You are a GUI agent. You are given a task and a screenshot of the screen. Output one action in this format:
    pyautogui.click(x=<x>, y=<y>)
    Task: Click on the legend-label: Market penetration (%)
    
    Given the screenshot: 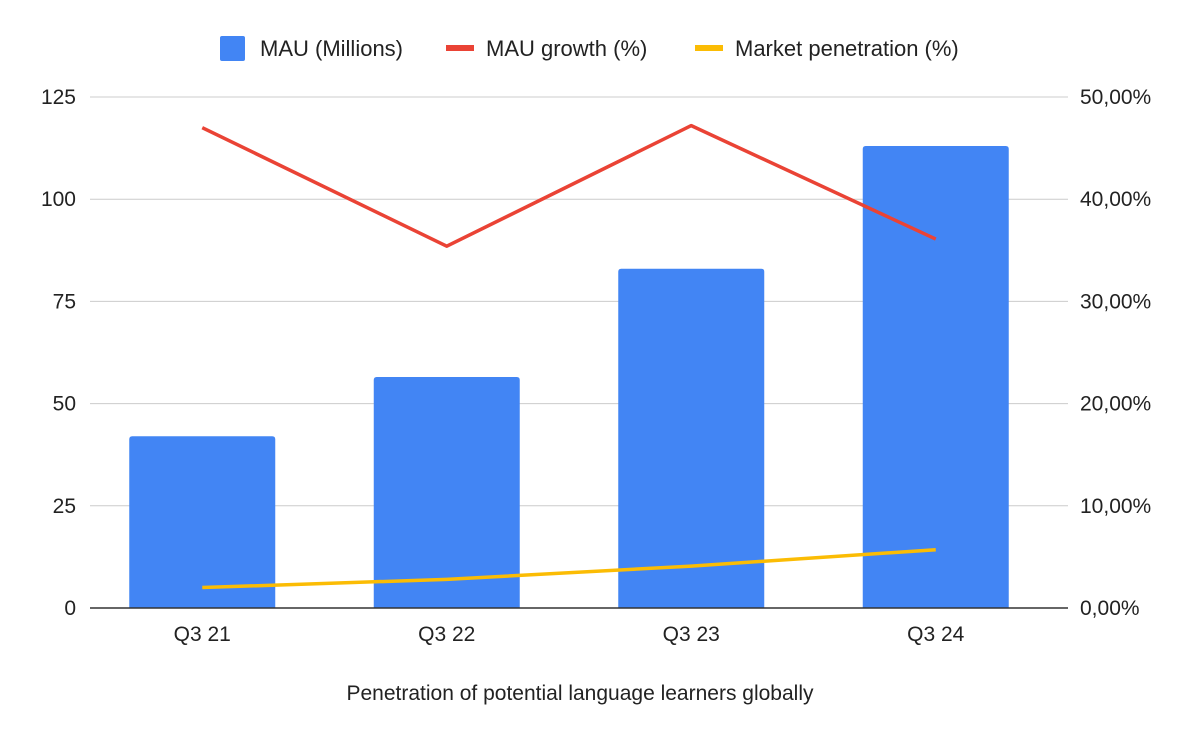 What is the action you would take?
    pyautogui.click(x=847, y=48)
    